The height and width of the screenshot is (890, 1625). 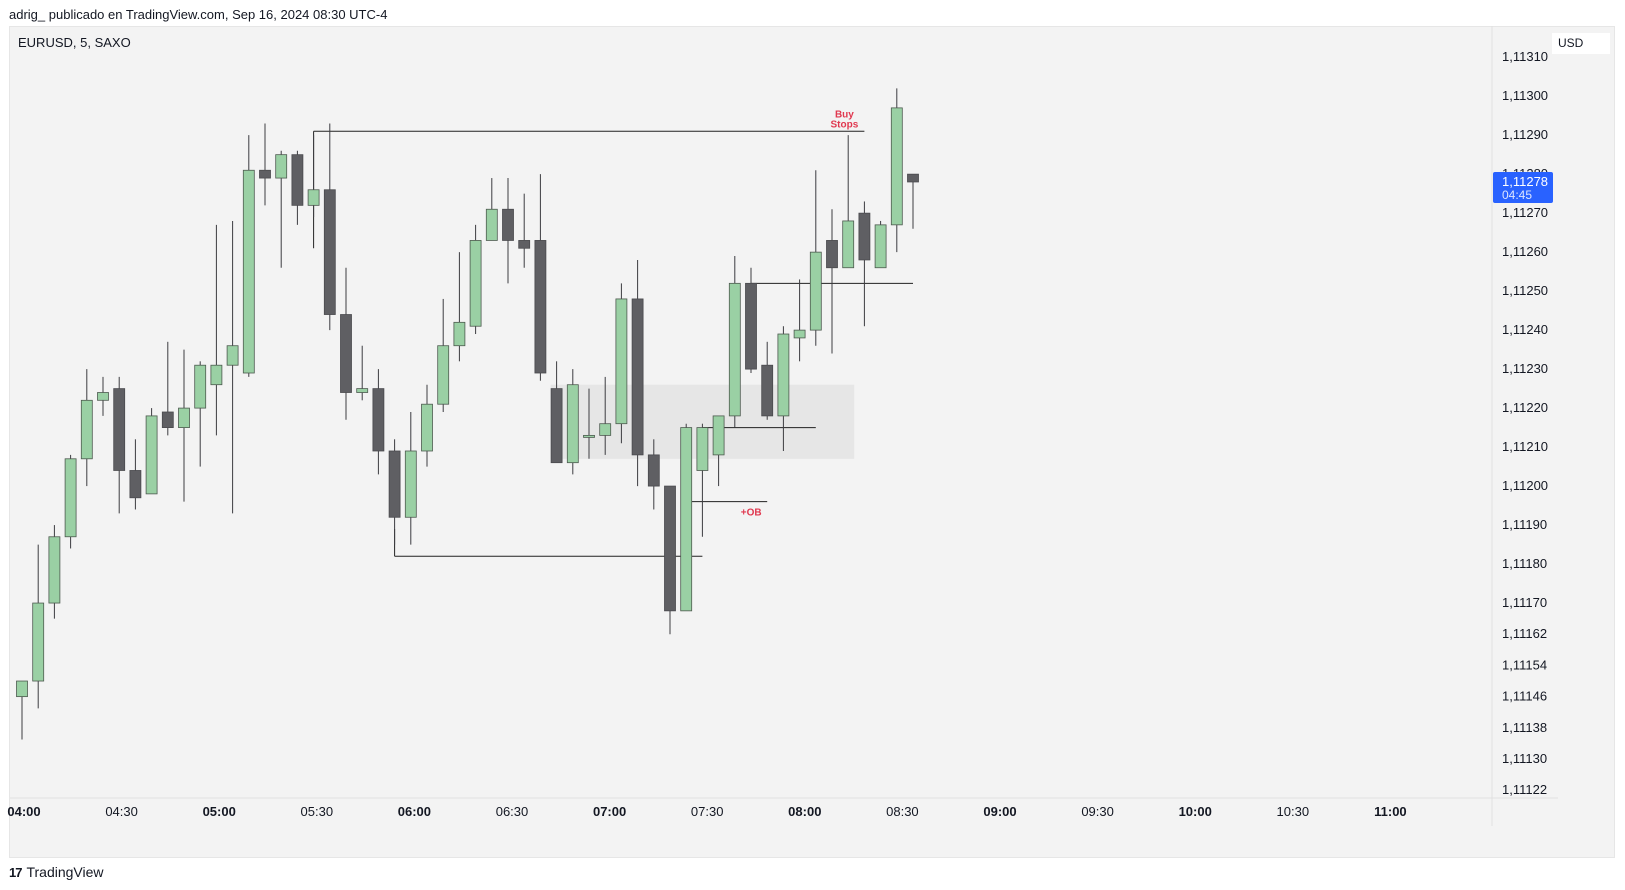 I want to click on current-price-value: 1,11278, so click(x=1525, y=181).